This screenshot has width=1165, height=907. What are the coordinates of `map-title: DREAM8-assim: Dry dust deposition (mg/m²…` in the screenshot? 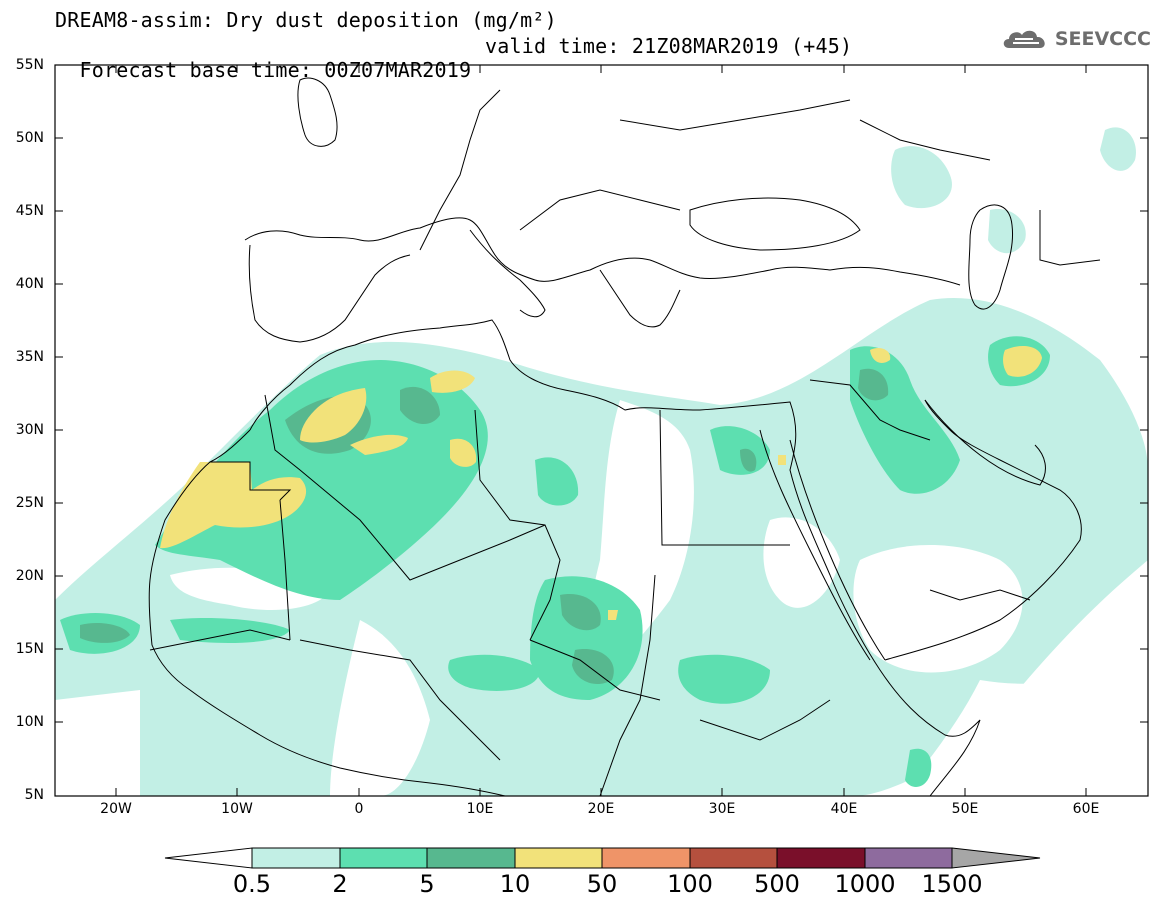 It's located at (306, 20).